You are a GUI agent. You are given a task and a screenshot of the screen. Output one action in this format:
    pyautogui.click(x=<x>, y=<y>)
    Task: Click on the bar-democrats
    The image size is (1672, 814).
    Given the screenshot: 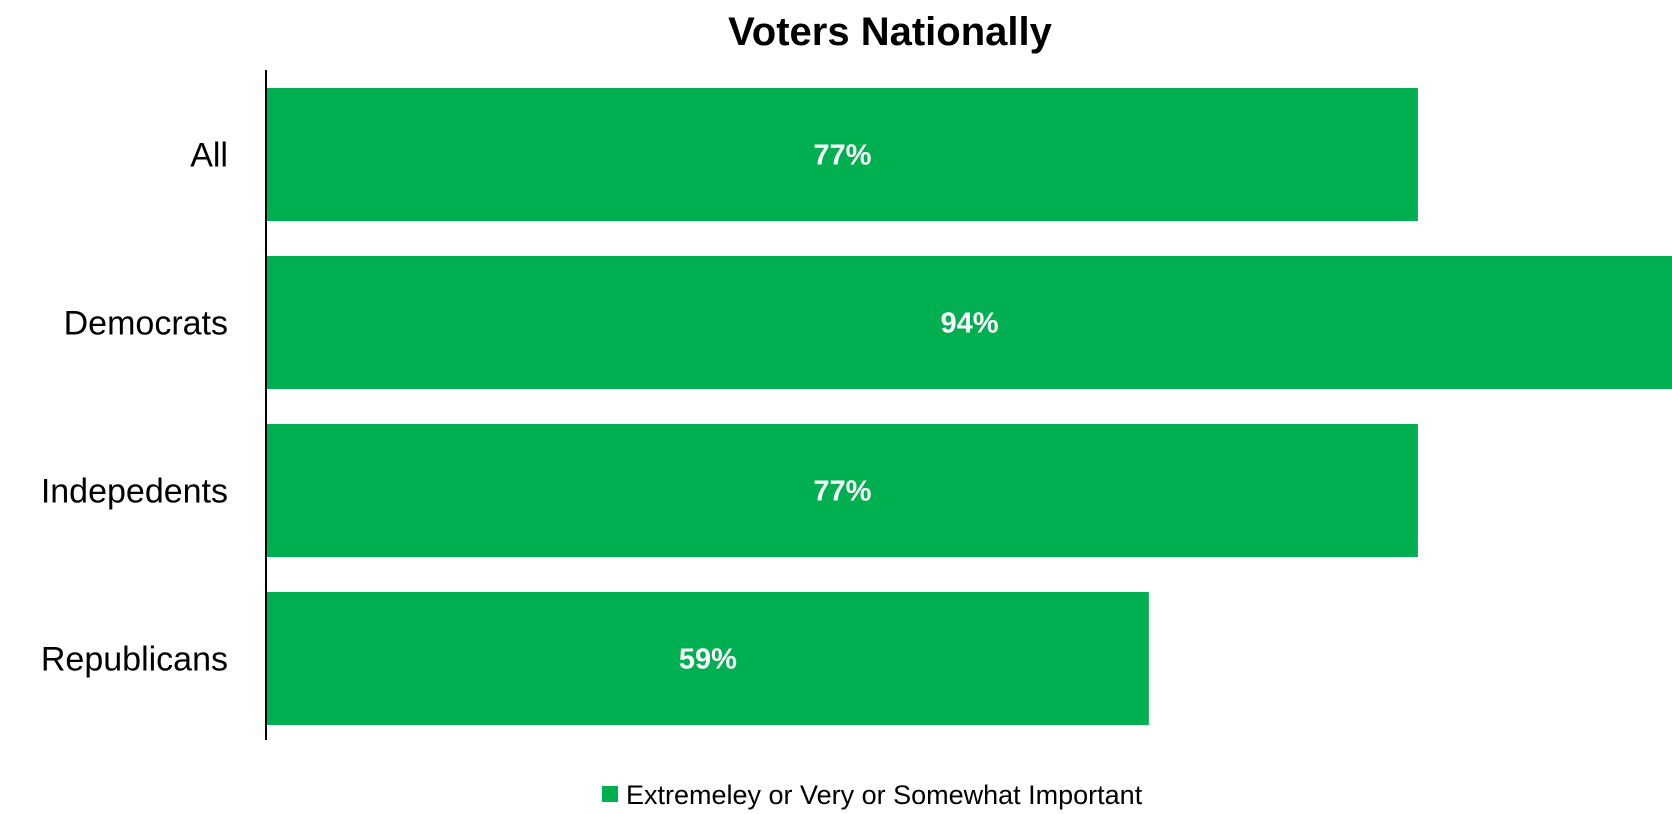 What is the action you would take?
    pyautogui.click(x=969, y=322)
    